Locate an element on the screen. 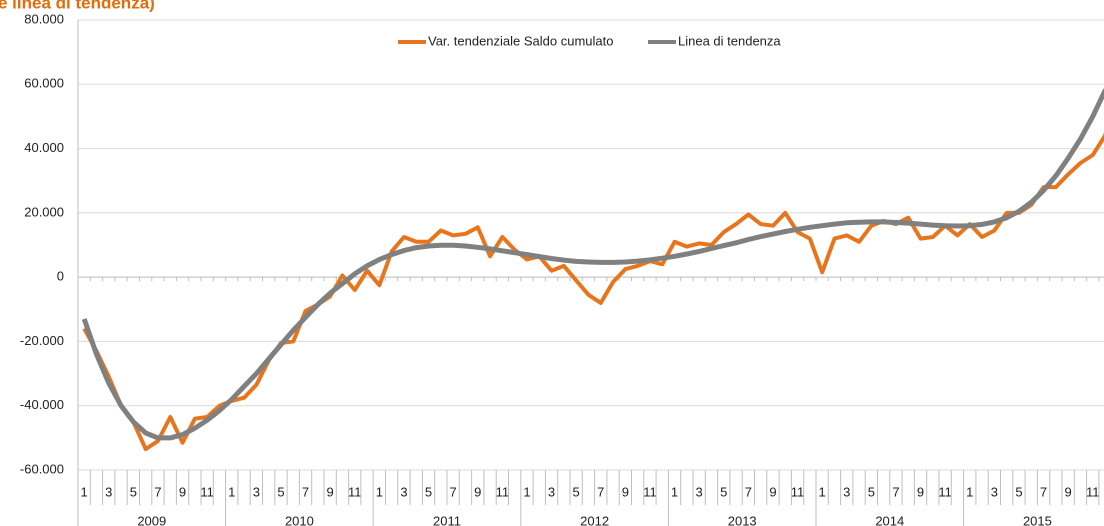 Image resolution: width=1104 pixels, height=526 pixels. legend-label: Linea di tendenza is located at coordinates (729, 40).